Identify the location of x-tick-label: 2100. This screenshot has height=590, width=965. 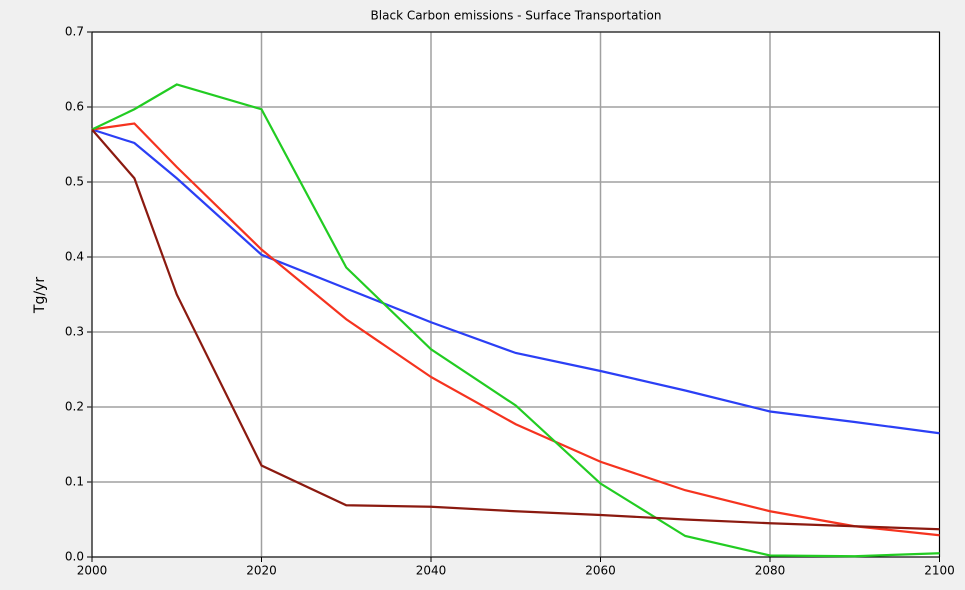
(939, 571).